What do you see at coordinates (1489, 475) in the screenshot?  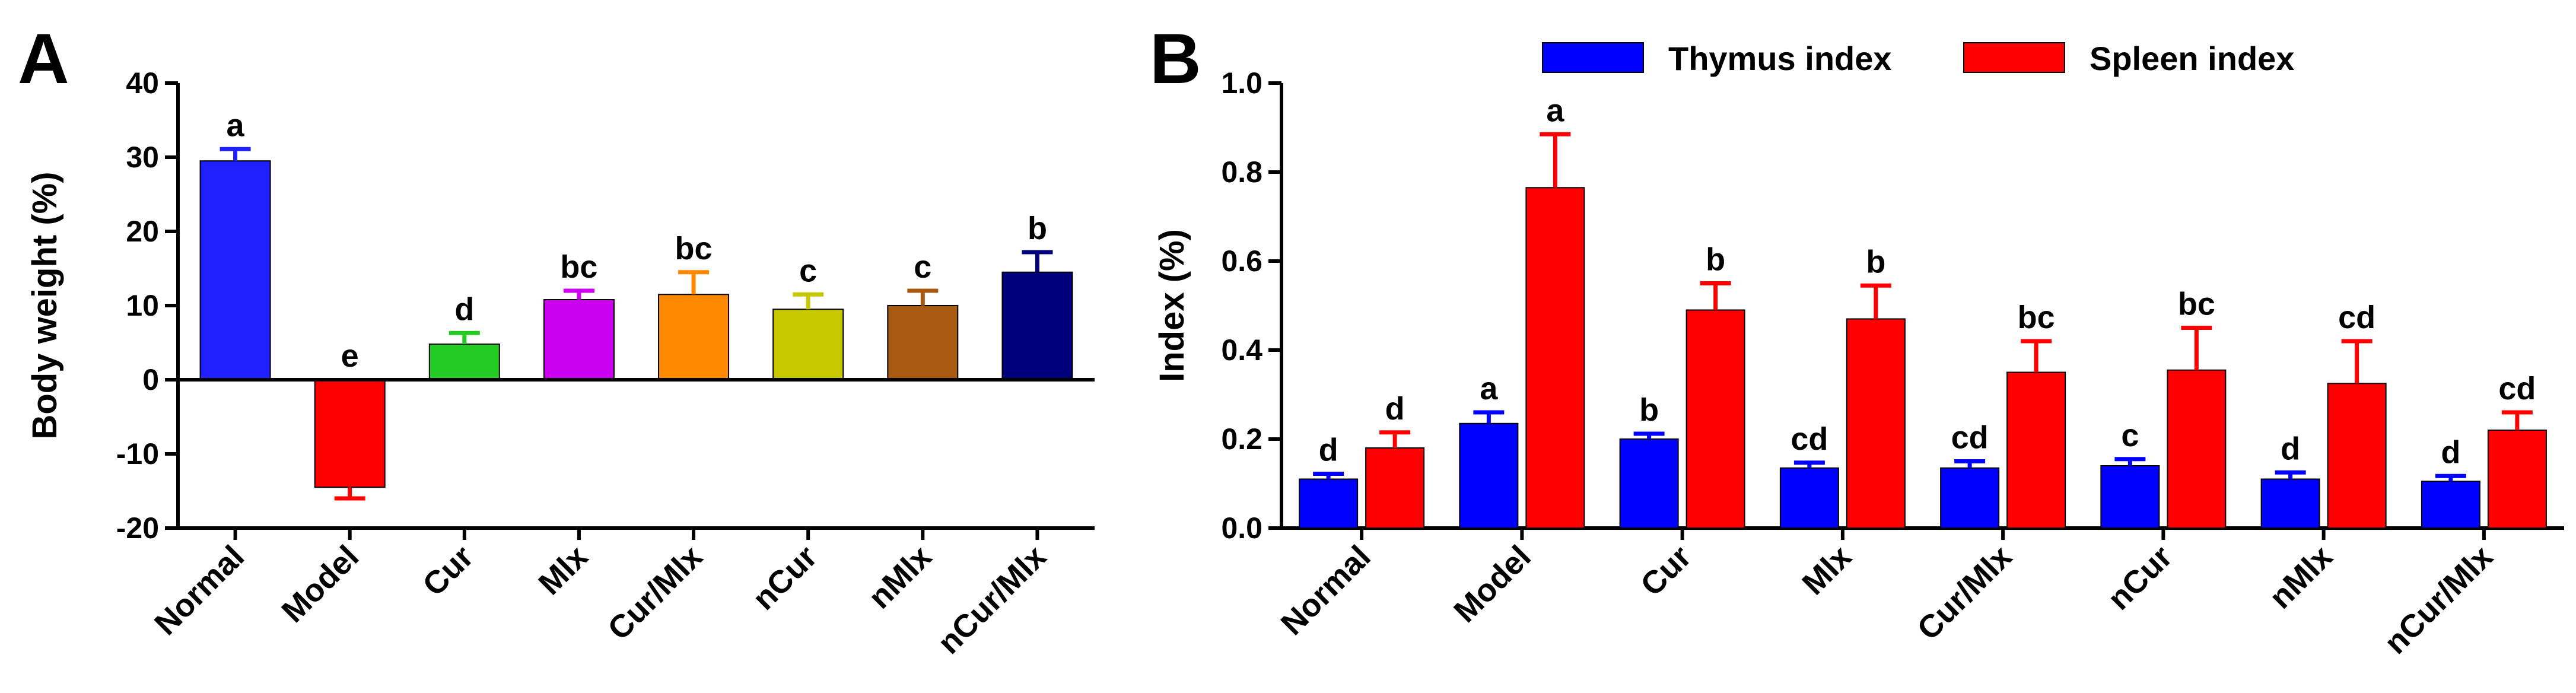 I see `thymus-bar-model` at bounding box center [1489, 475].